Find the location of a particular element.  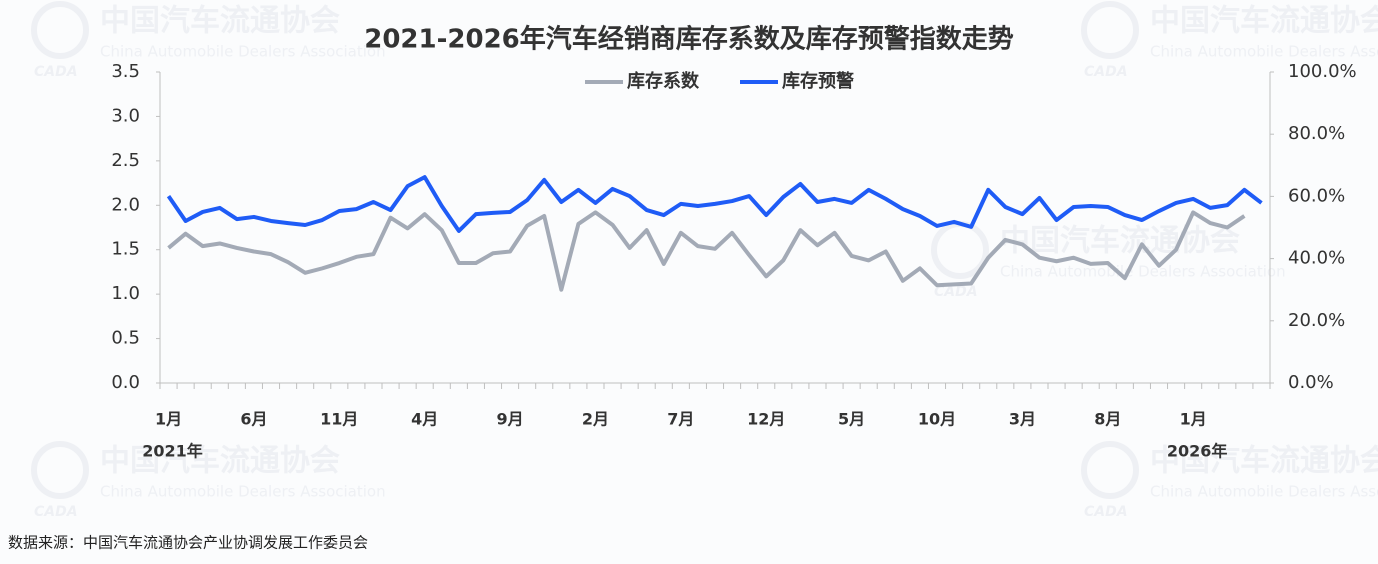

x-tick-label: 9月 is located at coordinates (510, 419).